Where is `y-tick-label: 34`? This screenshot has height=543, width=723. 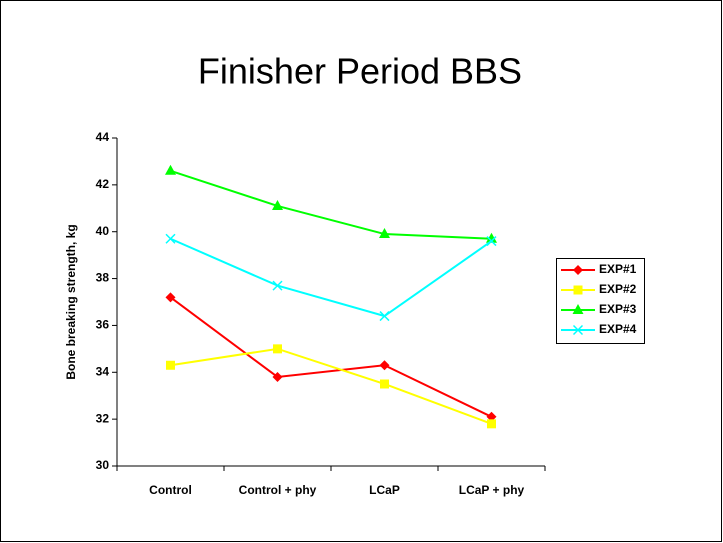 y-tick-label: 34 is located at coordinates (103, 371).